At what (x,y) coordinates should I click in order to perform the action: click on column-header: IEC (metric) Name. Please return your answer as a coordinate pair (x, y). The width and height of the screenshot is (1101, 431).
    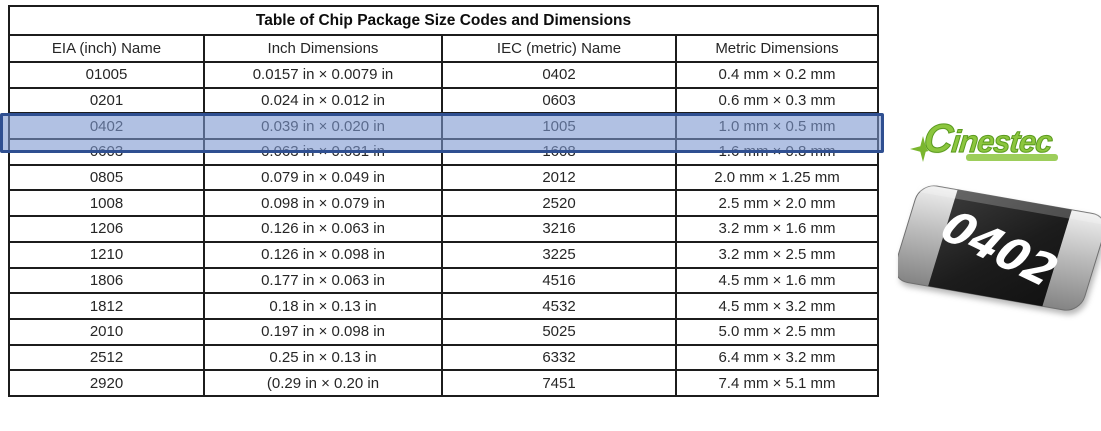
    Looking at the image, I should click on (559, 48).